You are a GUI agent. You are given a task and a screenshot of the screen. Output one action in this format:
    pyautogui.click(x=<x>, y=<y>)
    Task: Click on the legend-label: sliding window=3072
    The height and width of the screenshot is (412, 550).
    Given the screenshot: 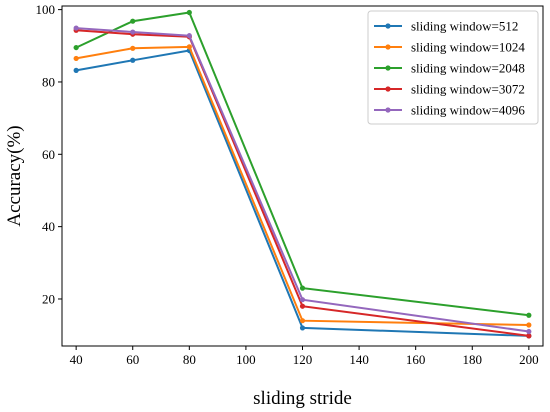 What is the action you would take?
    pyautogui.click(x=468, y=89)
    